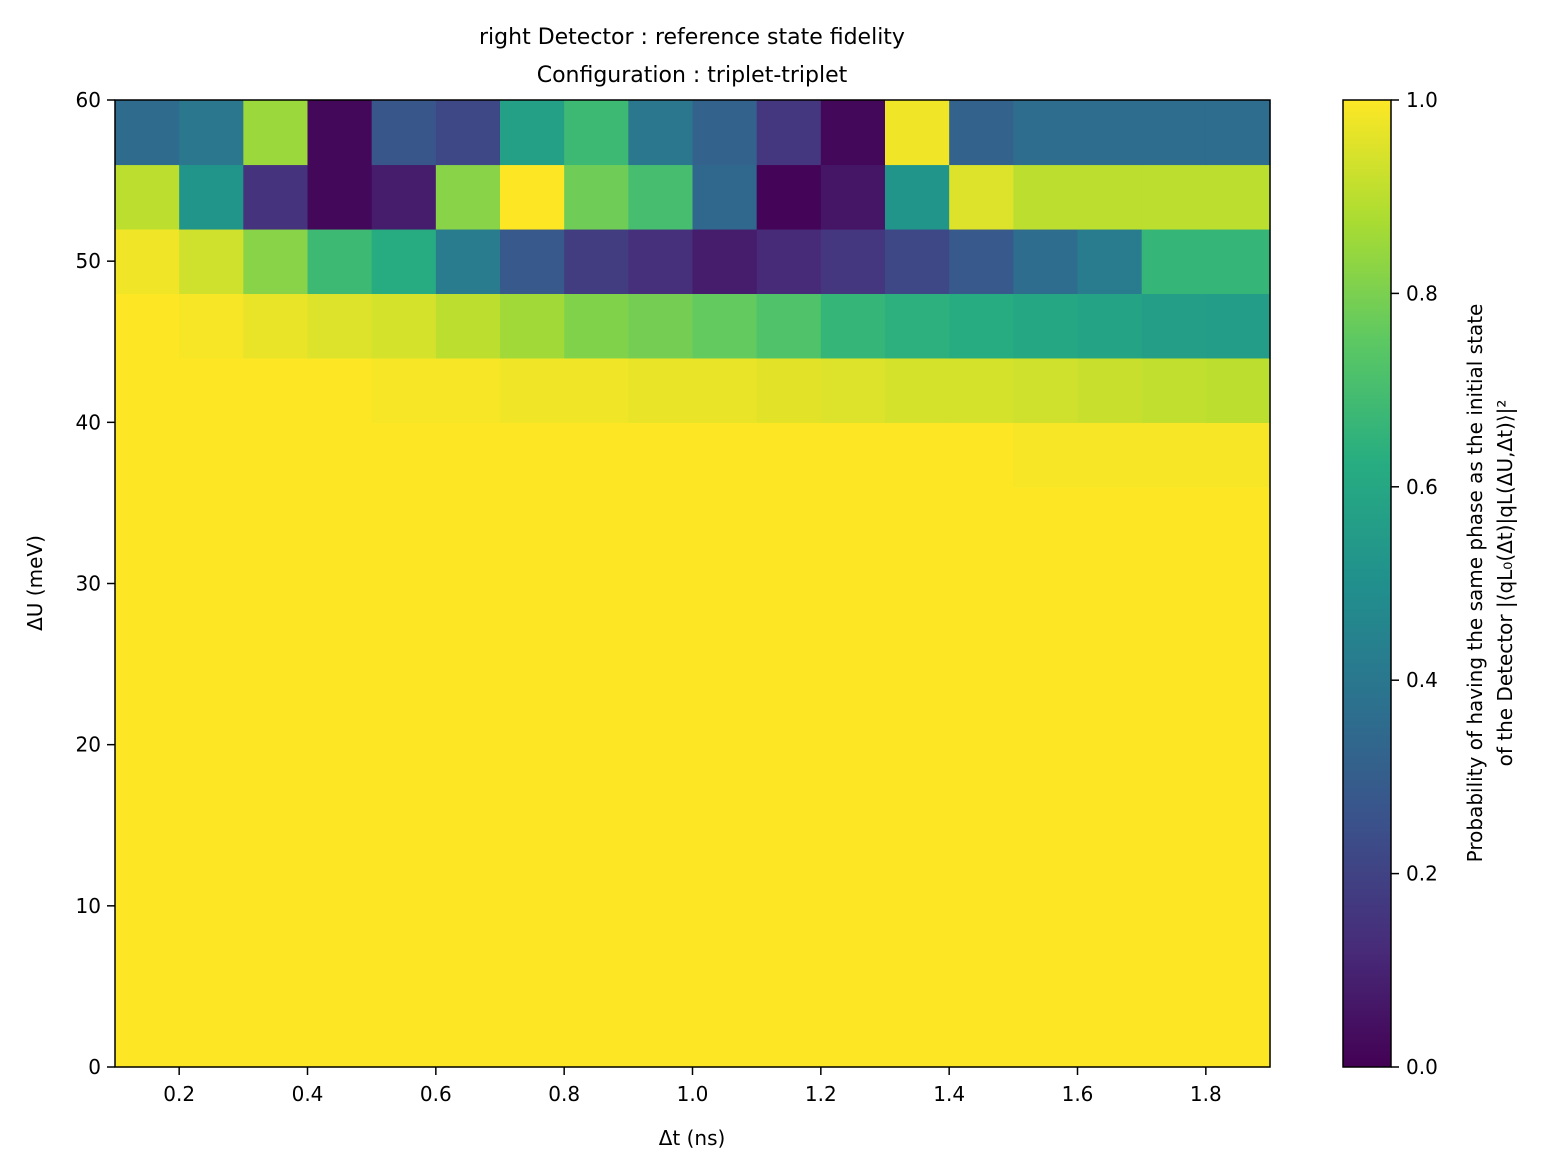  What do you see at coordinates (693, 1094) in the screenshot?
I see `x-tick-label: 1.0` at bounding box center [693, 1094].